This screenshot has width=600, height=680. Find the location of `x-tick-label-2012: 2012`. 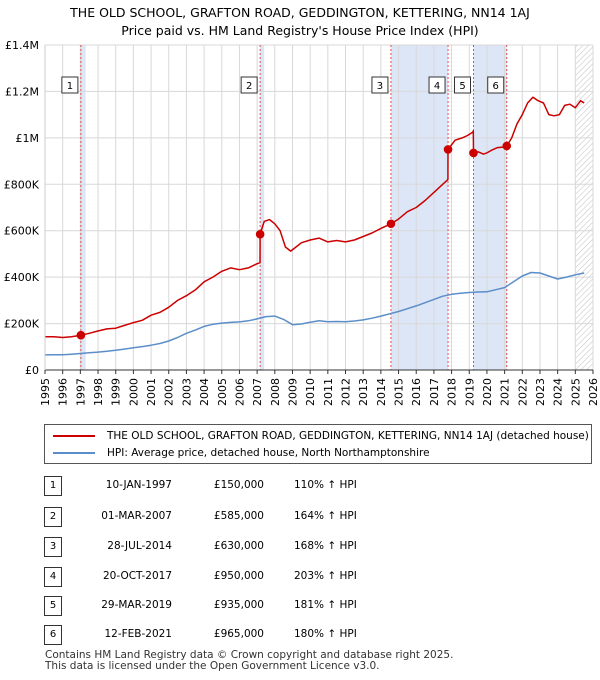

x-tick-label-2012: 2012 is located at coordinates (346, 392).